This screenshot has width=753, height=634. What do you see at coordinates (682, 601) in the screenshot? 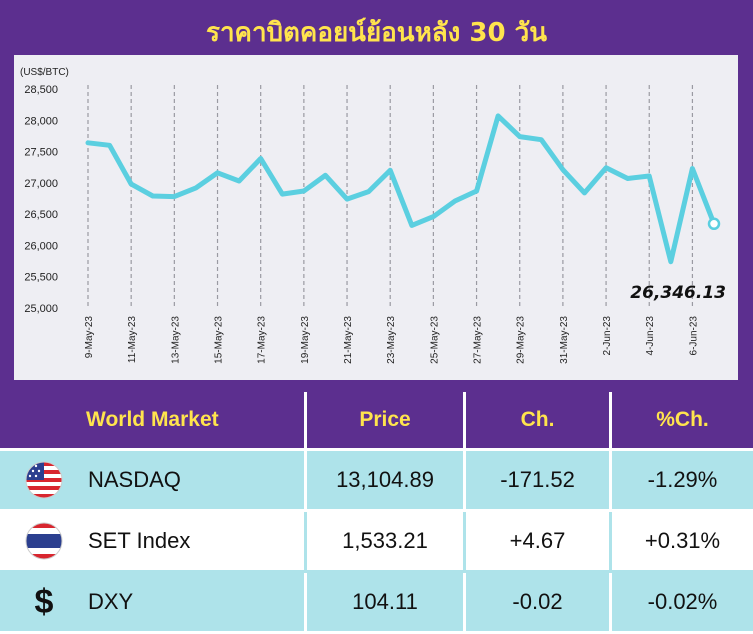
I see `percent-change-cell: -0.02%` at bounding box center [682, 601].